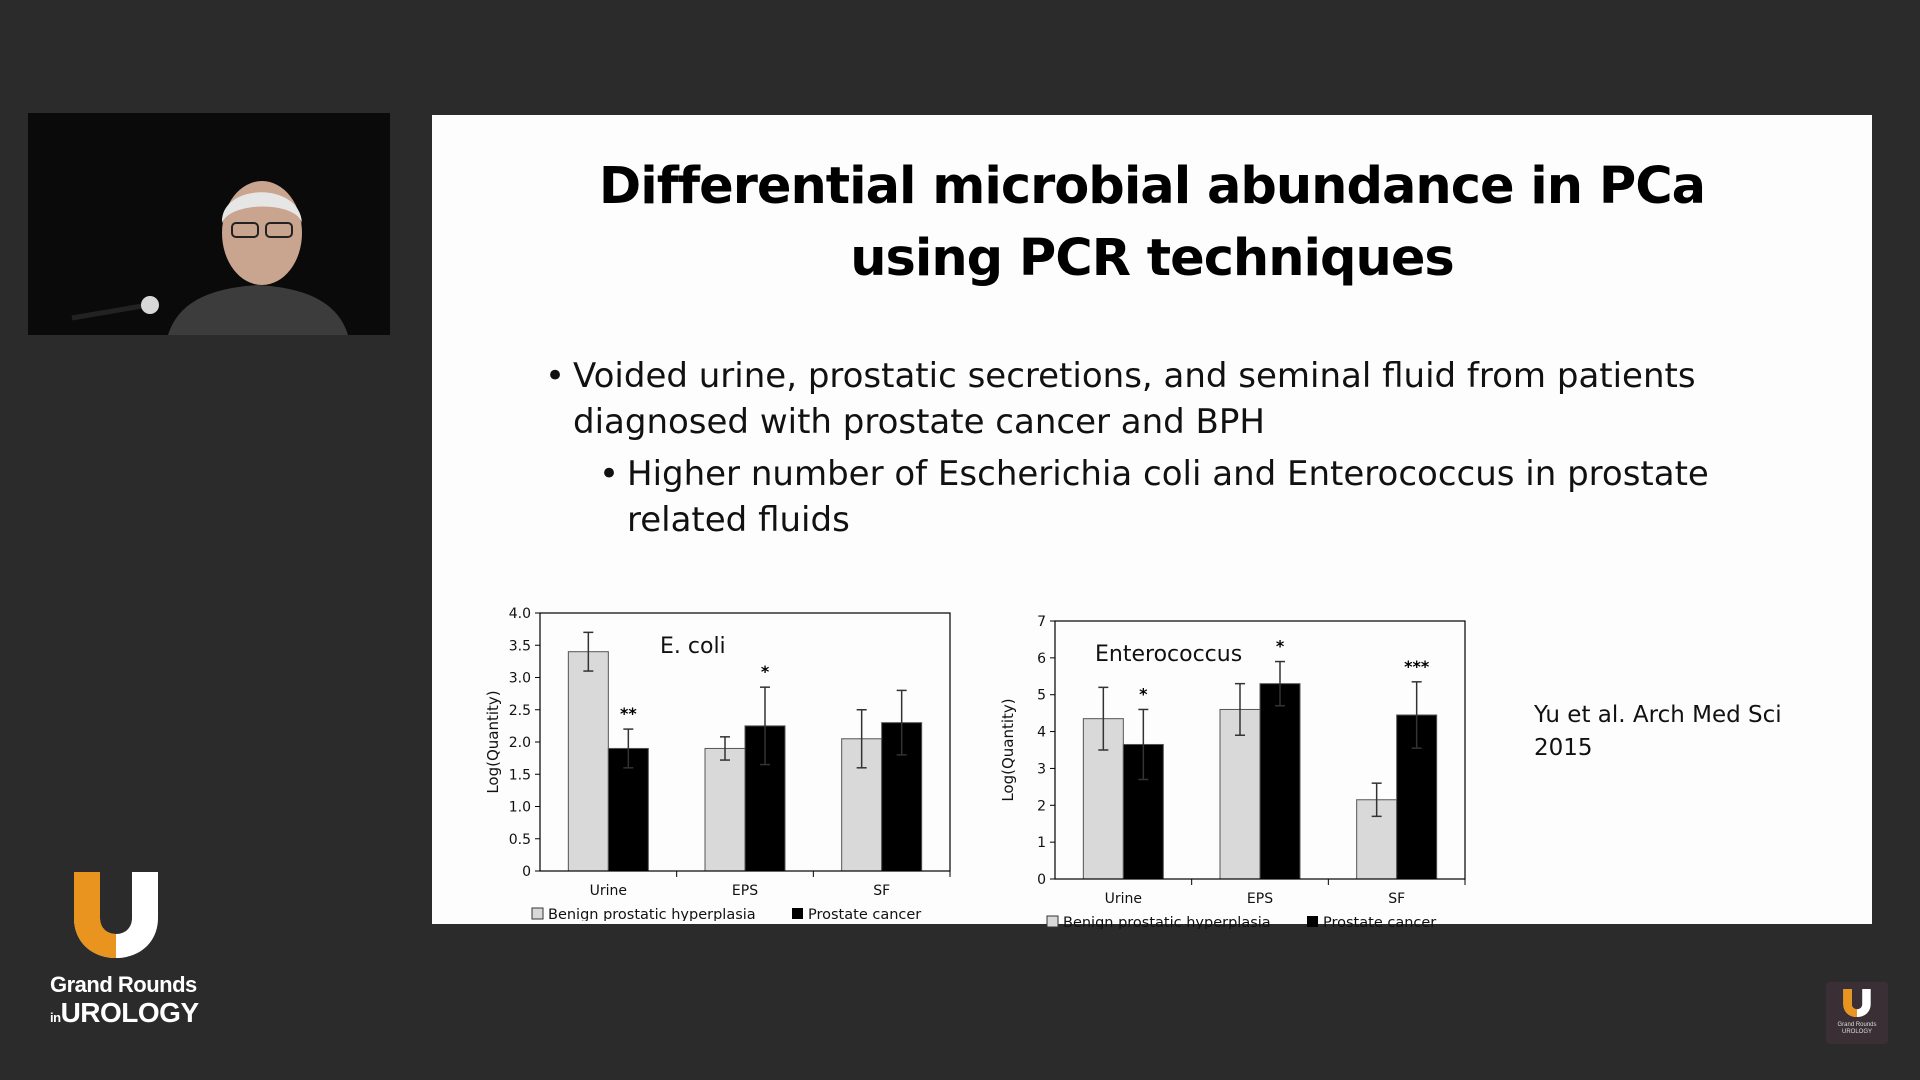 The height and width of the screenshot is (1080, 1920). Describe the element at coordinates (1664, 732) in the screenshot. I see `citation: Yu et al. Arch Med Sci 2015` at that location.